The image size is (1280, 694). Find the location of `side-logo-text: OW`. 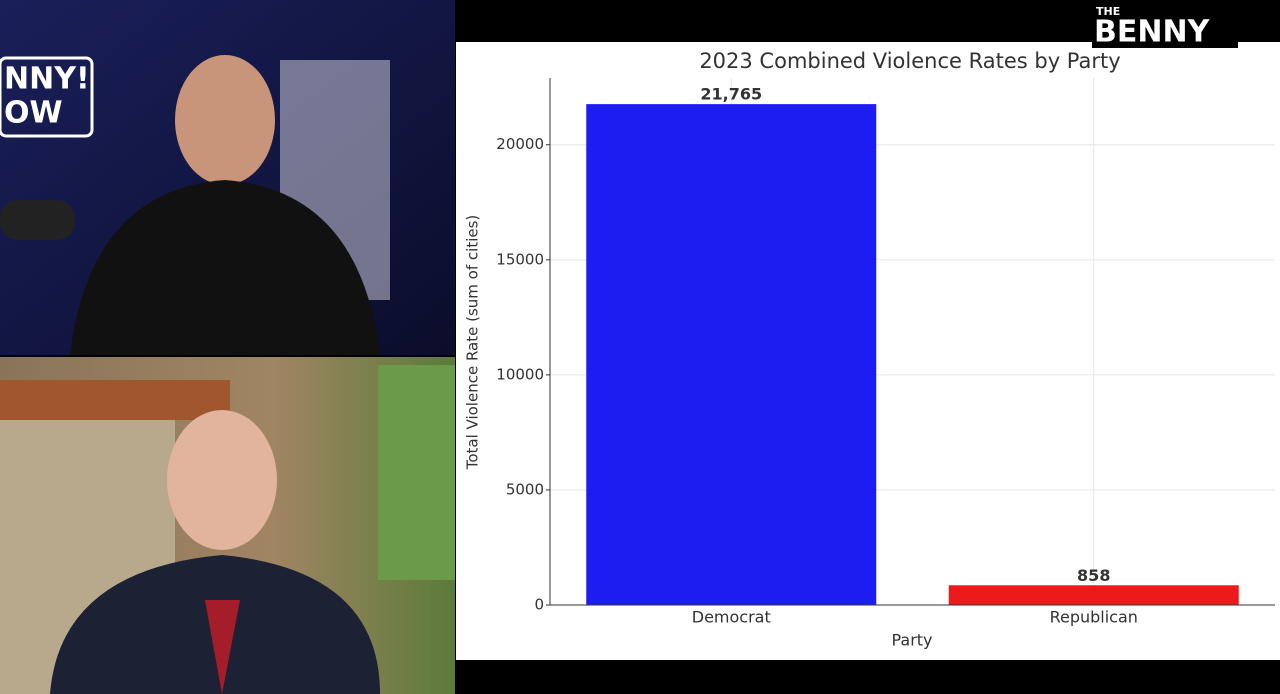

side-logo-text: OW is located at coordinates (33, 113).